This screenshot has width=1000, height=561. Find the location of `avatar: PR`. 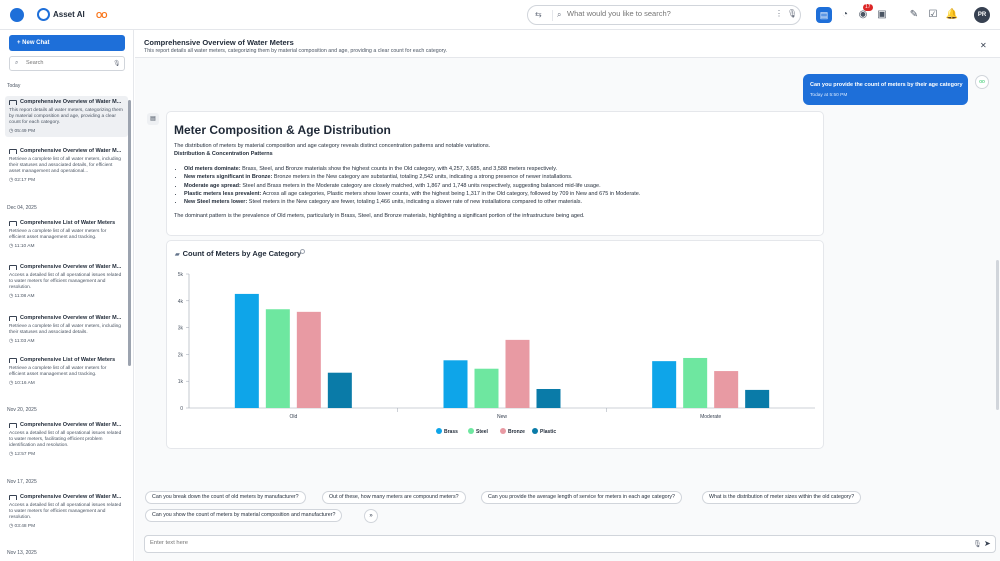

avatar: PR is located at coordinates (982, 15).